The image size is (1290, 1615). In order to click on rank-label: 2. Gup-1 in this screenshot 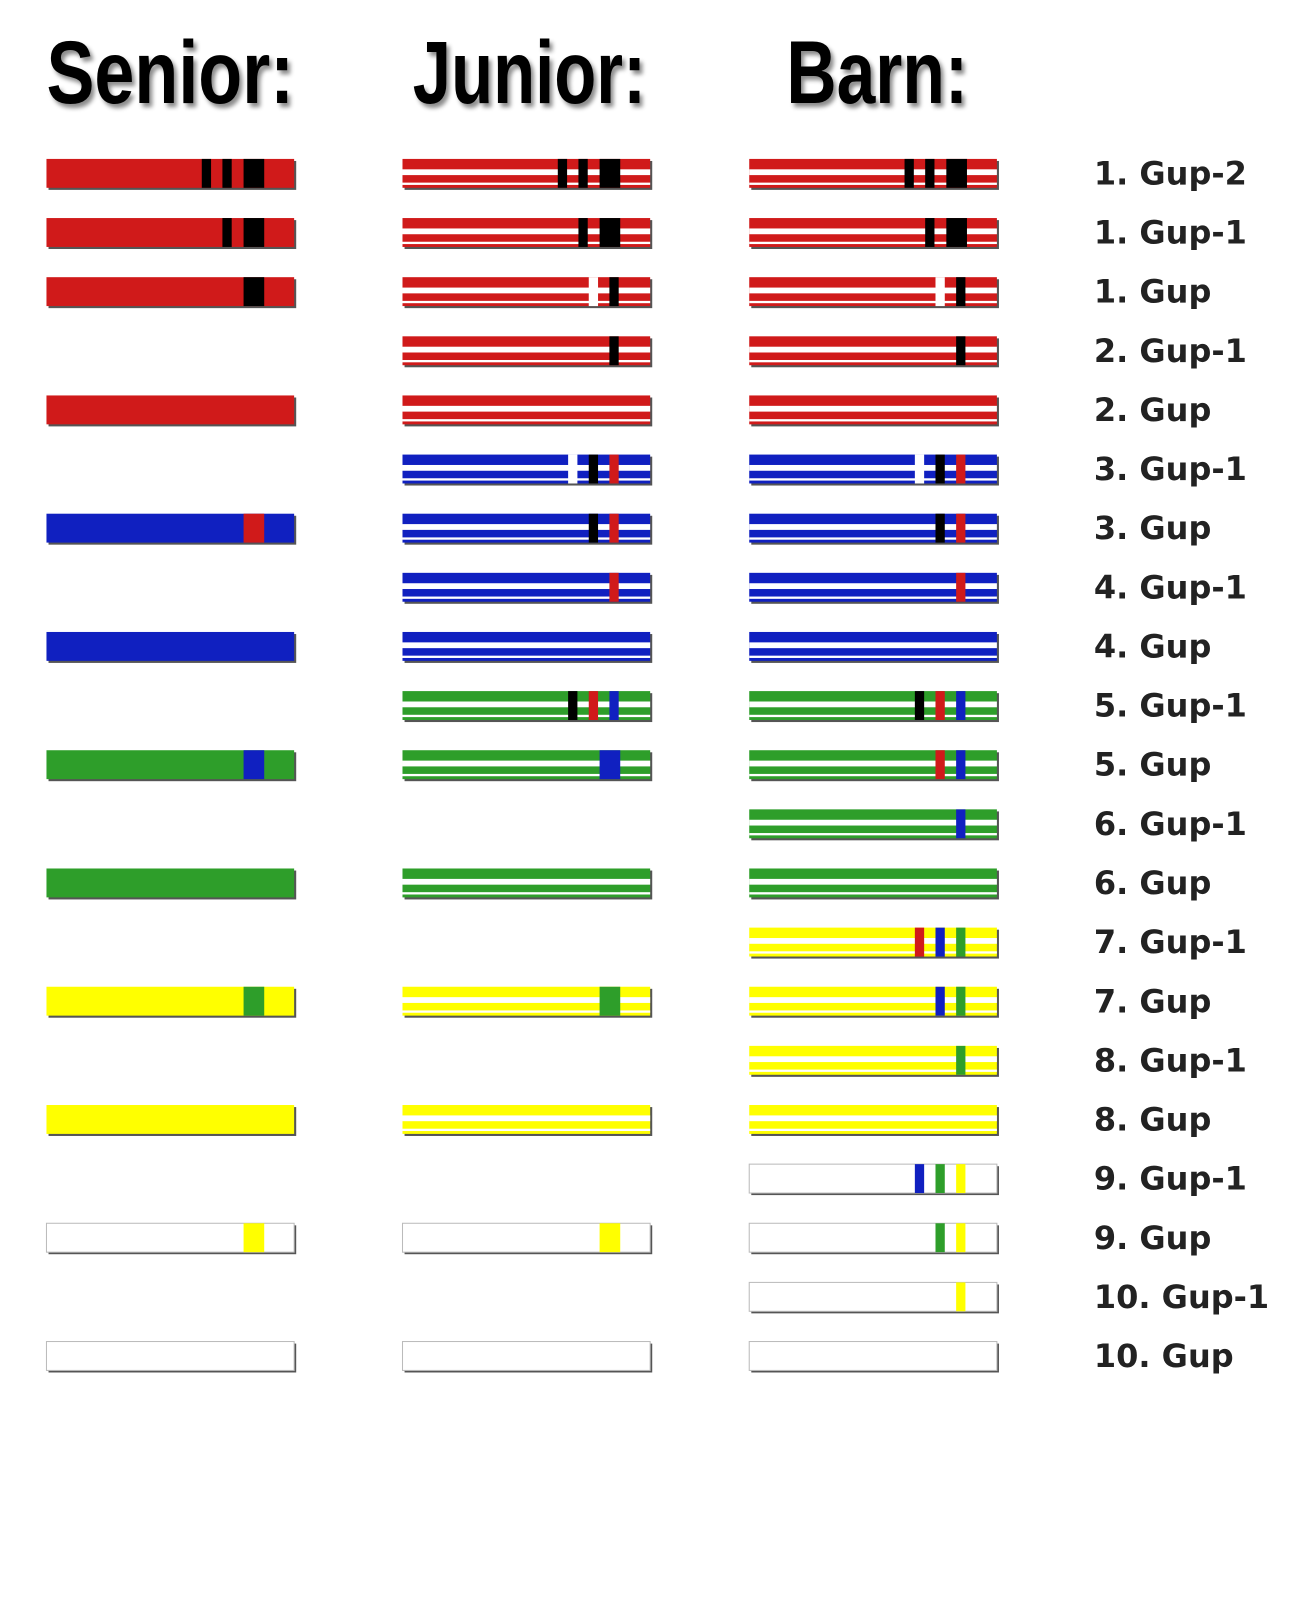, I will do `click(1170, 351)`.